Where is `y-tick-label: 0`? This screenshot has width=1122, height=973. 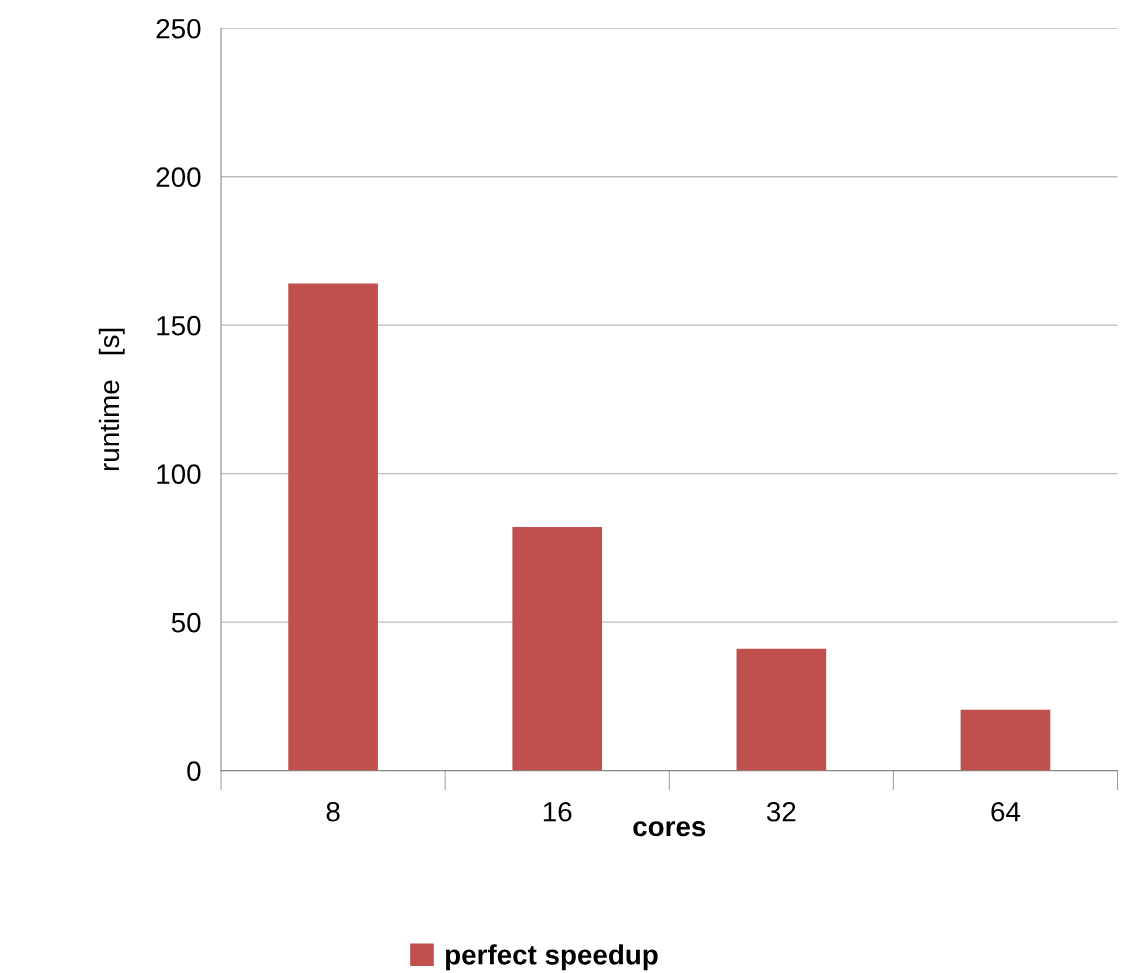
y-tick-label: 0 is located at coordinates (194, 771).